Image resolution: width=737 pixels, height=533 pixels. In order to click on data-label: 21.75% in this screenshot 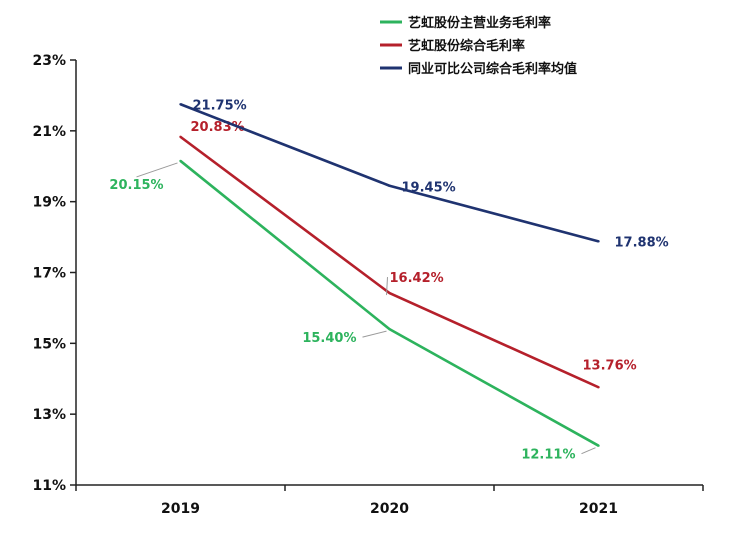, I will do `click(220, 105)`.